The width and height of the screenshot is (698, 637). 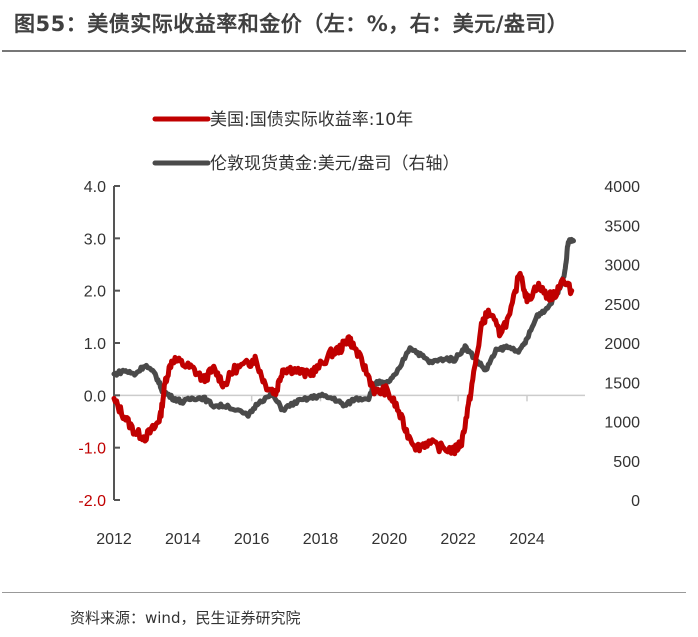 I want to click on right-axis-tick-label: 1000, so click(x=622, y=423).